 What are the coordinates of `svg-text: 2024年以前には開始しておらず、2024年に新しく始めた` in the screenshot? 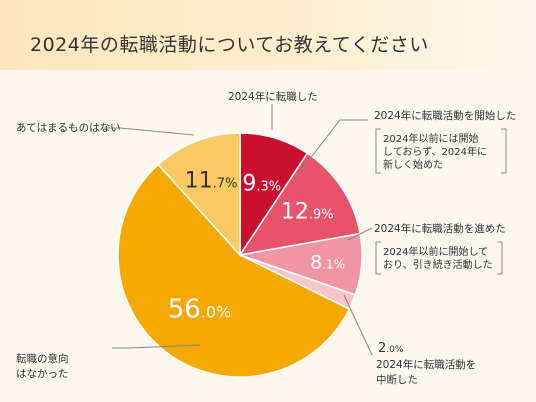 It's located at (435, 151).